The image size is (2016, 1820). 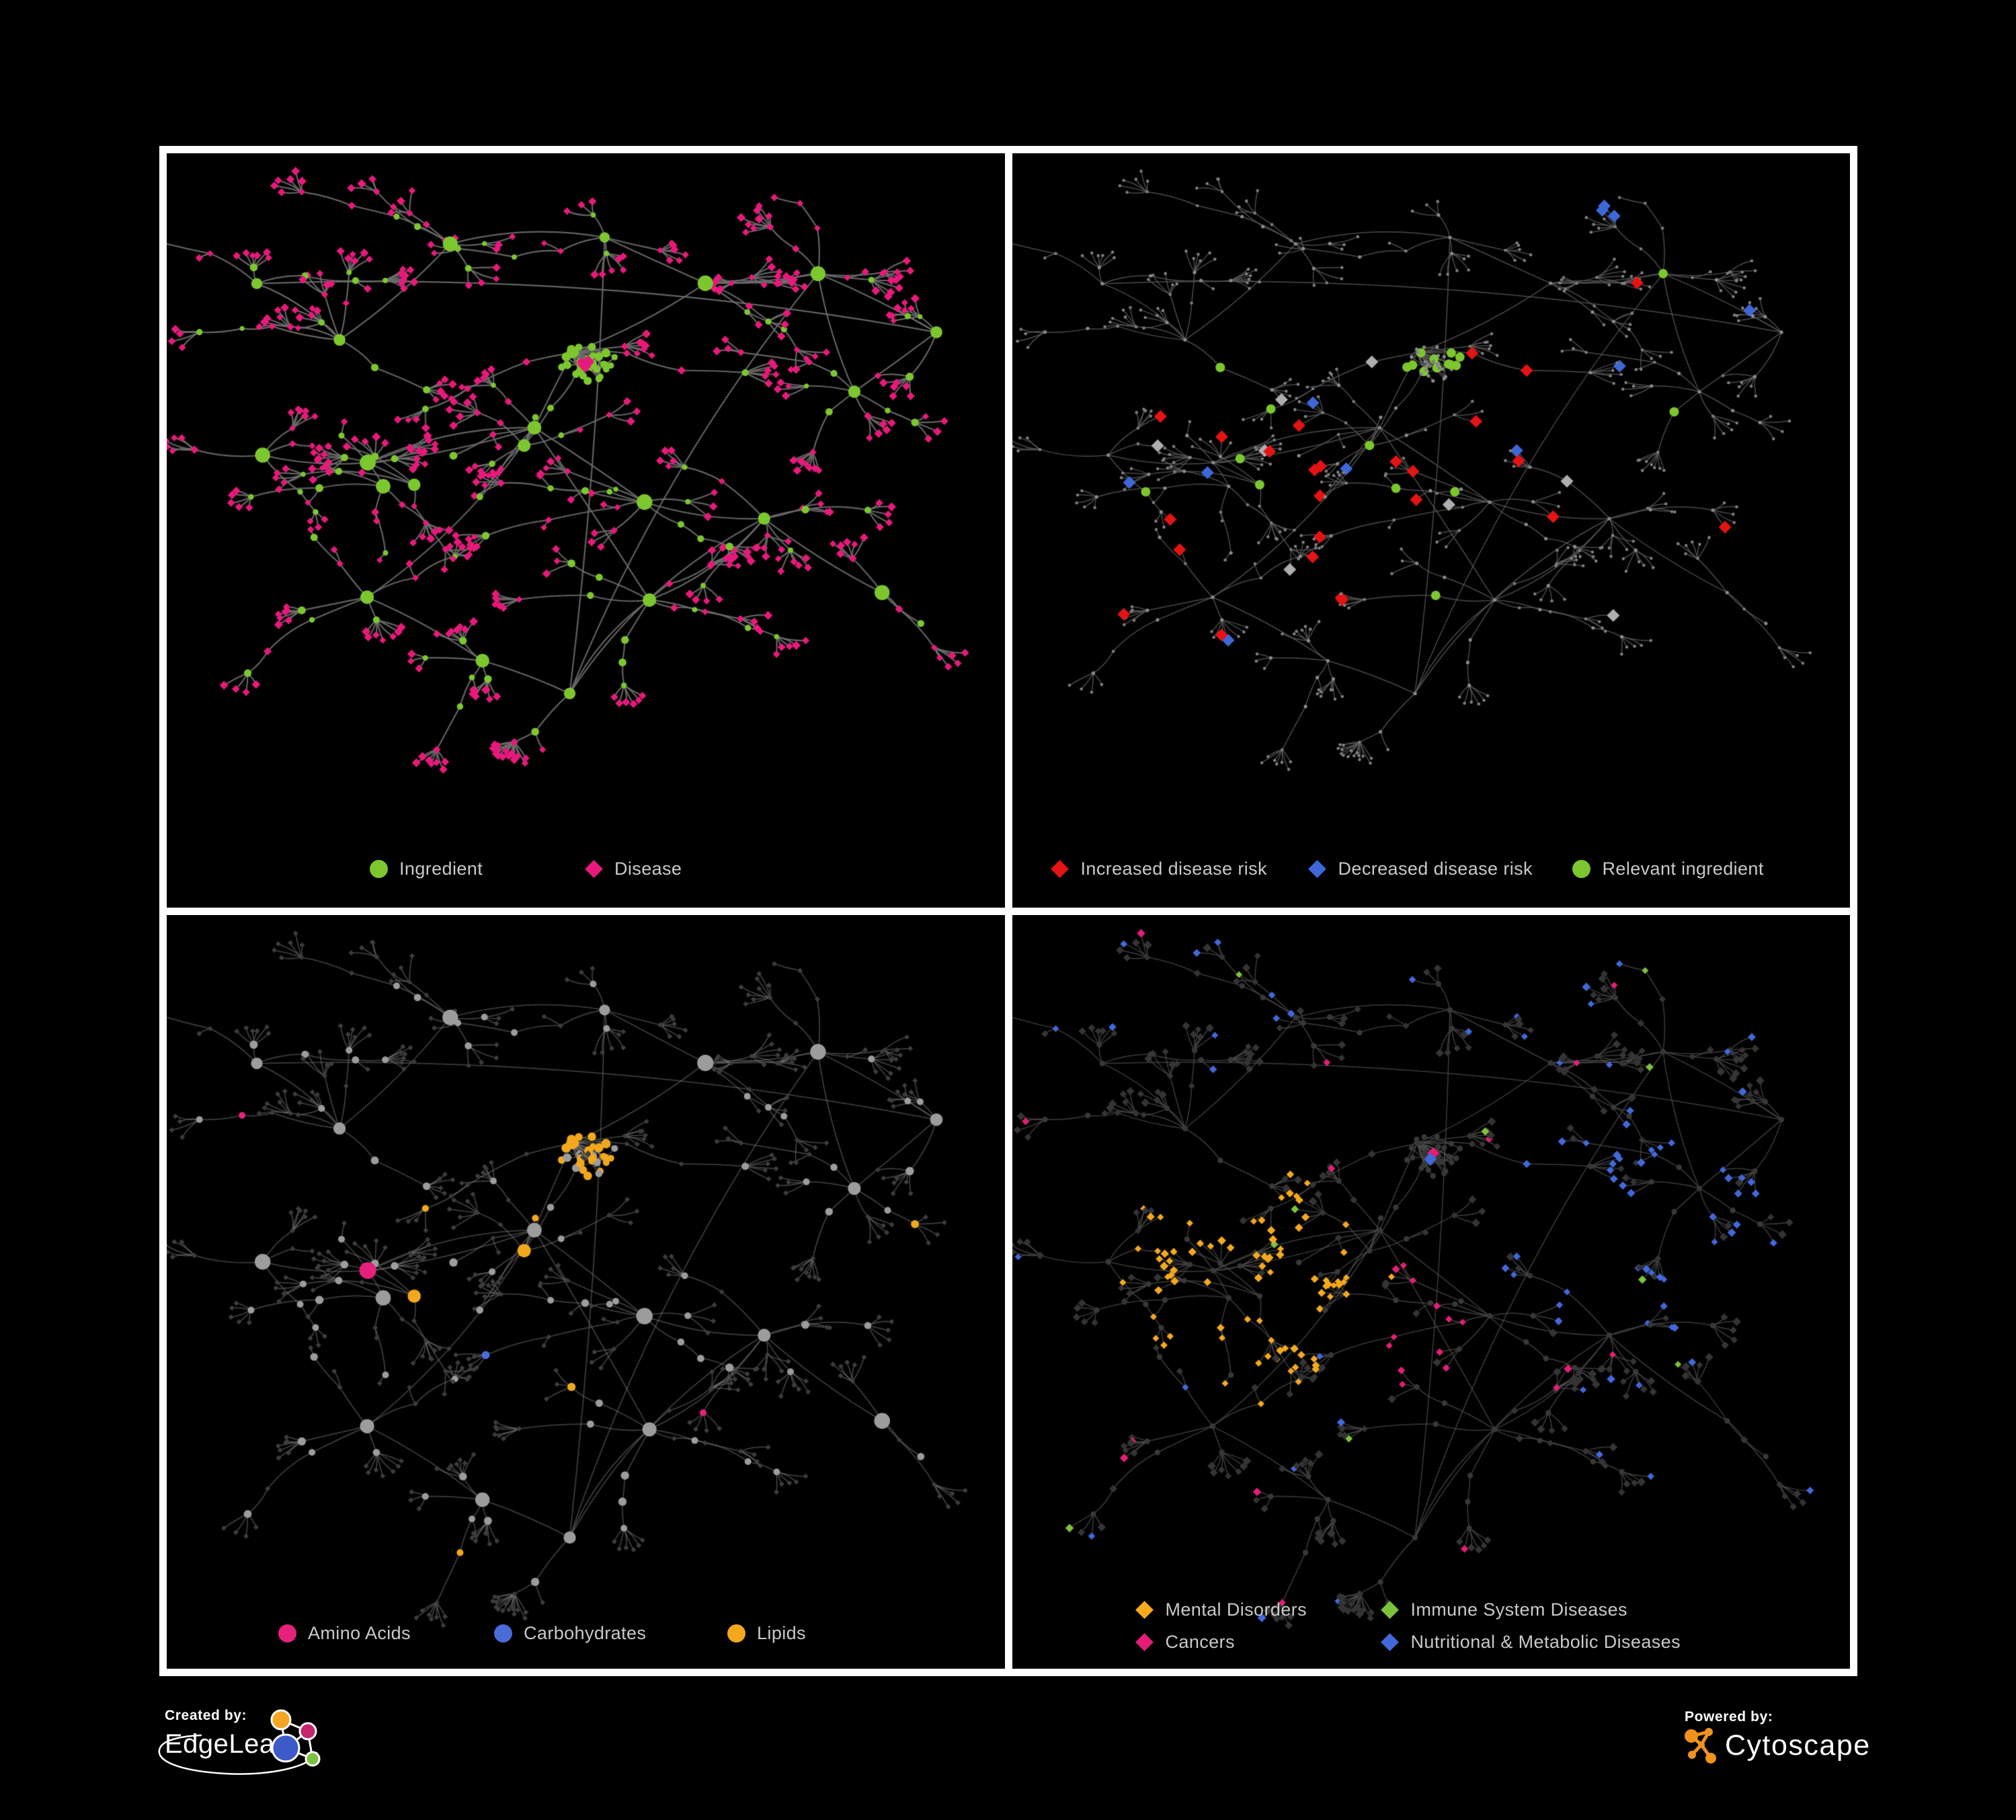 I want to click on edgeleap-wordmark: EdgeLeap, so click(x=227, y=1744).